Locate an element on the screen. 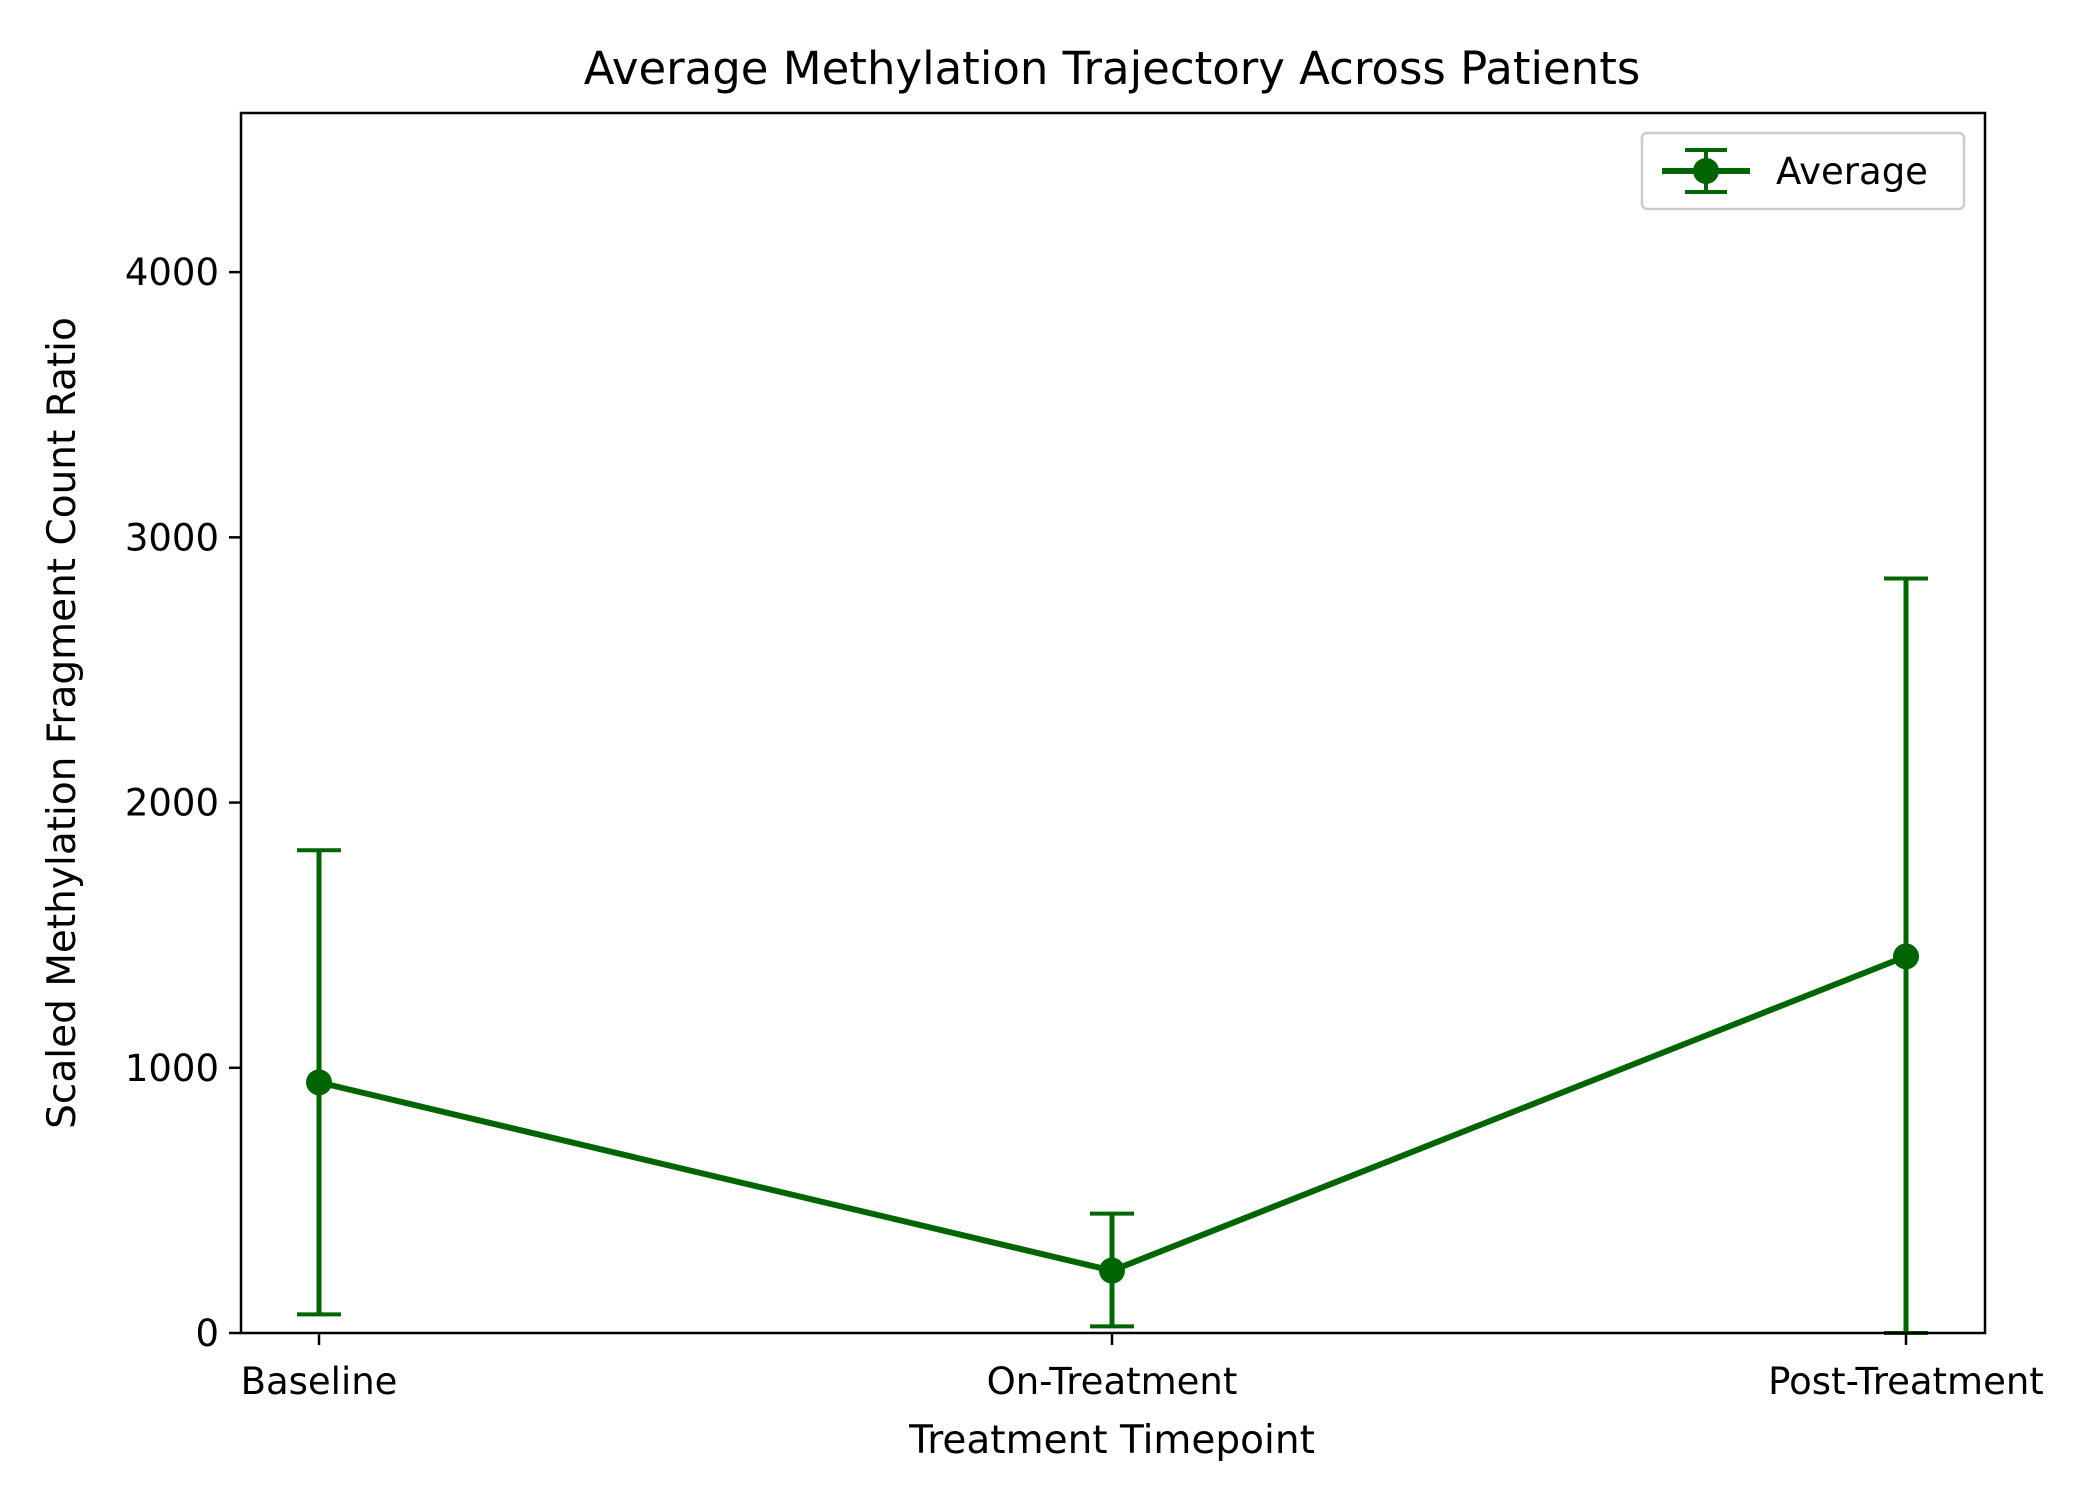  x-tick-label: On-Treatment is located at coordinates (1112, 1381).